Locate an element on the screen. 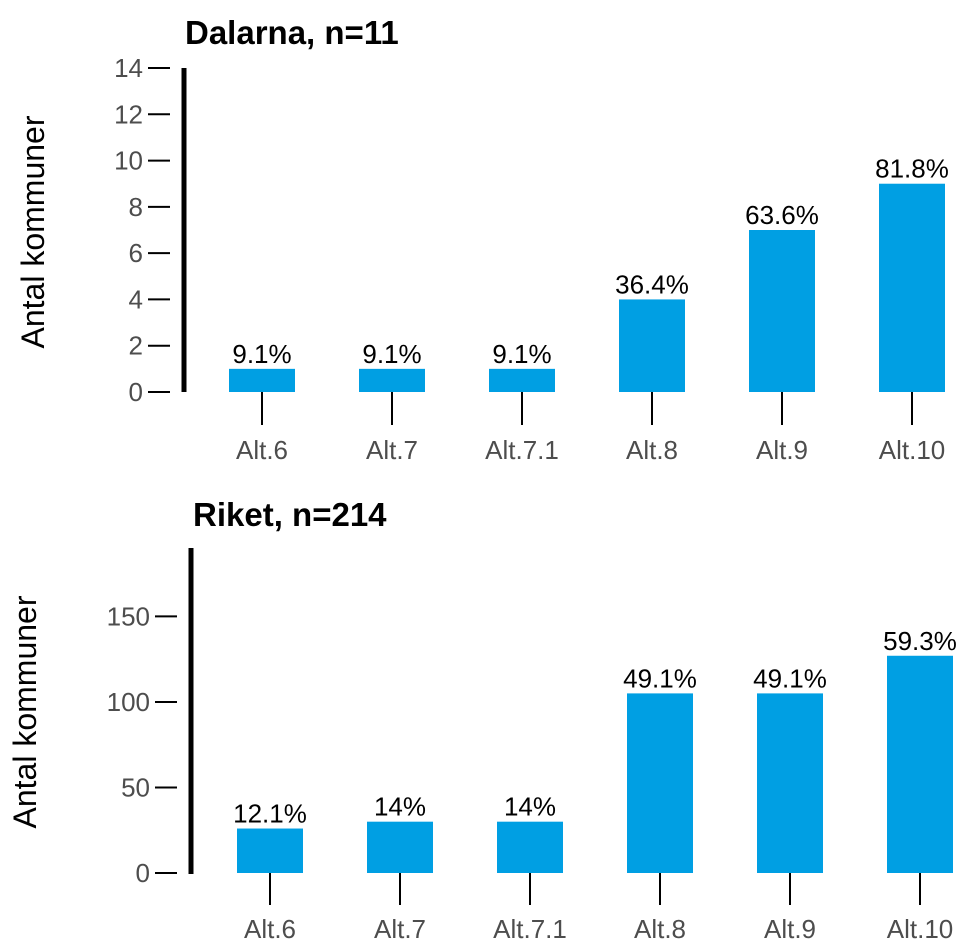 The height and width of the screenshot is (943, 965). data-label: 36.4% is located at coordinates (652, 284).